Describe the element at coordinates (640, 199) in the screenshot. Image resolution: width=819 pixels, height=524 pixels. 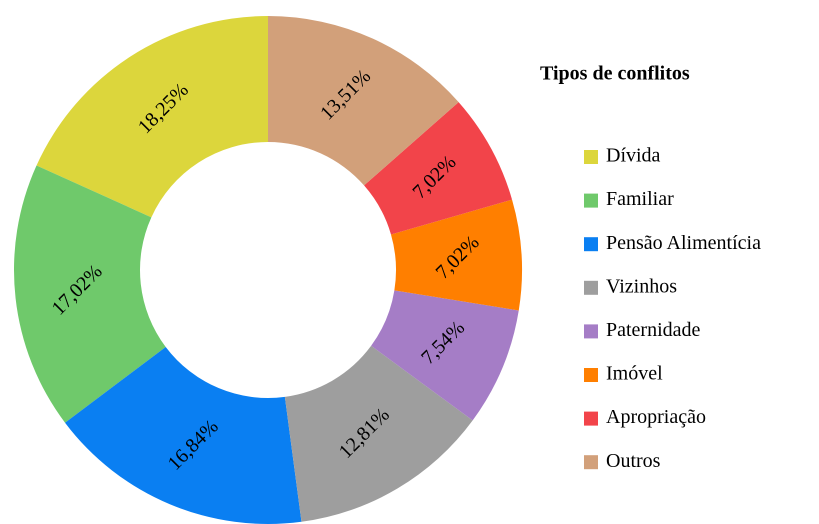
I see `legend-label: Familiar` at that location.